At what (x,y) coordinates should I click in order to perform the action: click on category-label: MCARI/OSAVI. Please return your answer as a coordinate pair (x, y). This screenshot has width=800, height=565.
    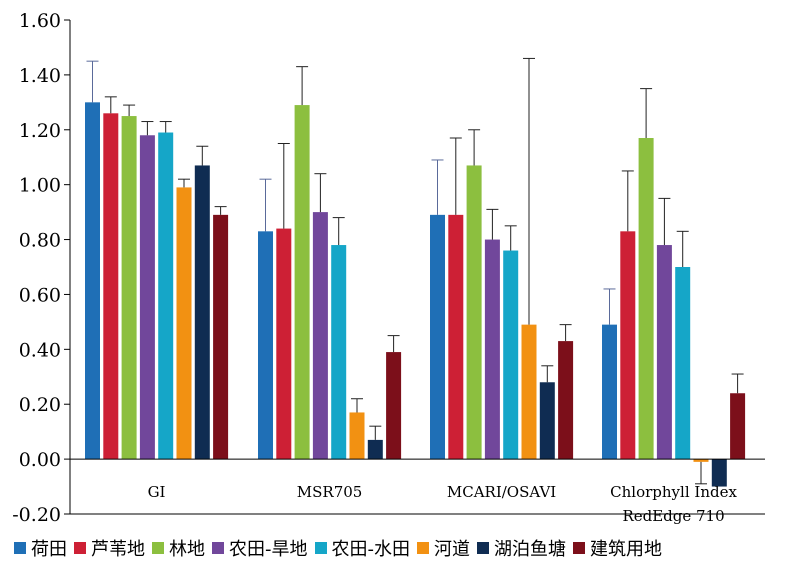
    Looking at the image, I should click on (501, 492).